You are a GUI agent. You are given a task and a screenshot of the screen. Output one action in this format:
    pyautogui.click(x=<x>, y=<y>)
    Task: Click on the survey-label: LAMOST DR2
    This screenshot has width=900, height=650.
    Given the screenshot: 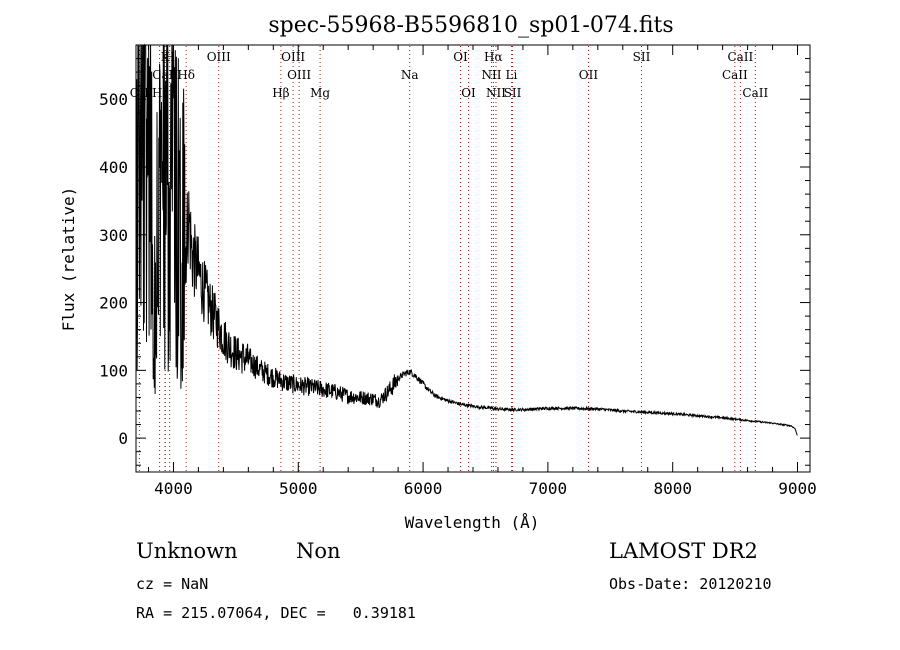 What is the action you would take?
    pyautogui.click(x=683, y=551)
    